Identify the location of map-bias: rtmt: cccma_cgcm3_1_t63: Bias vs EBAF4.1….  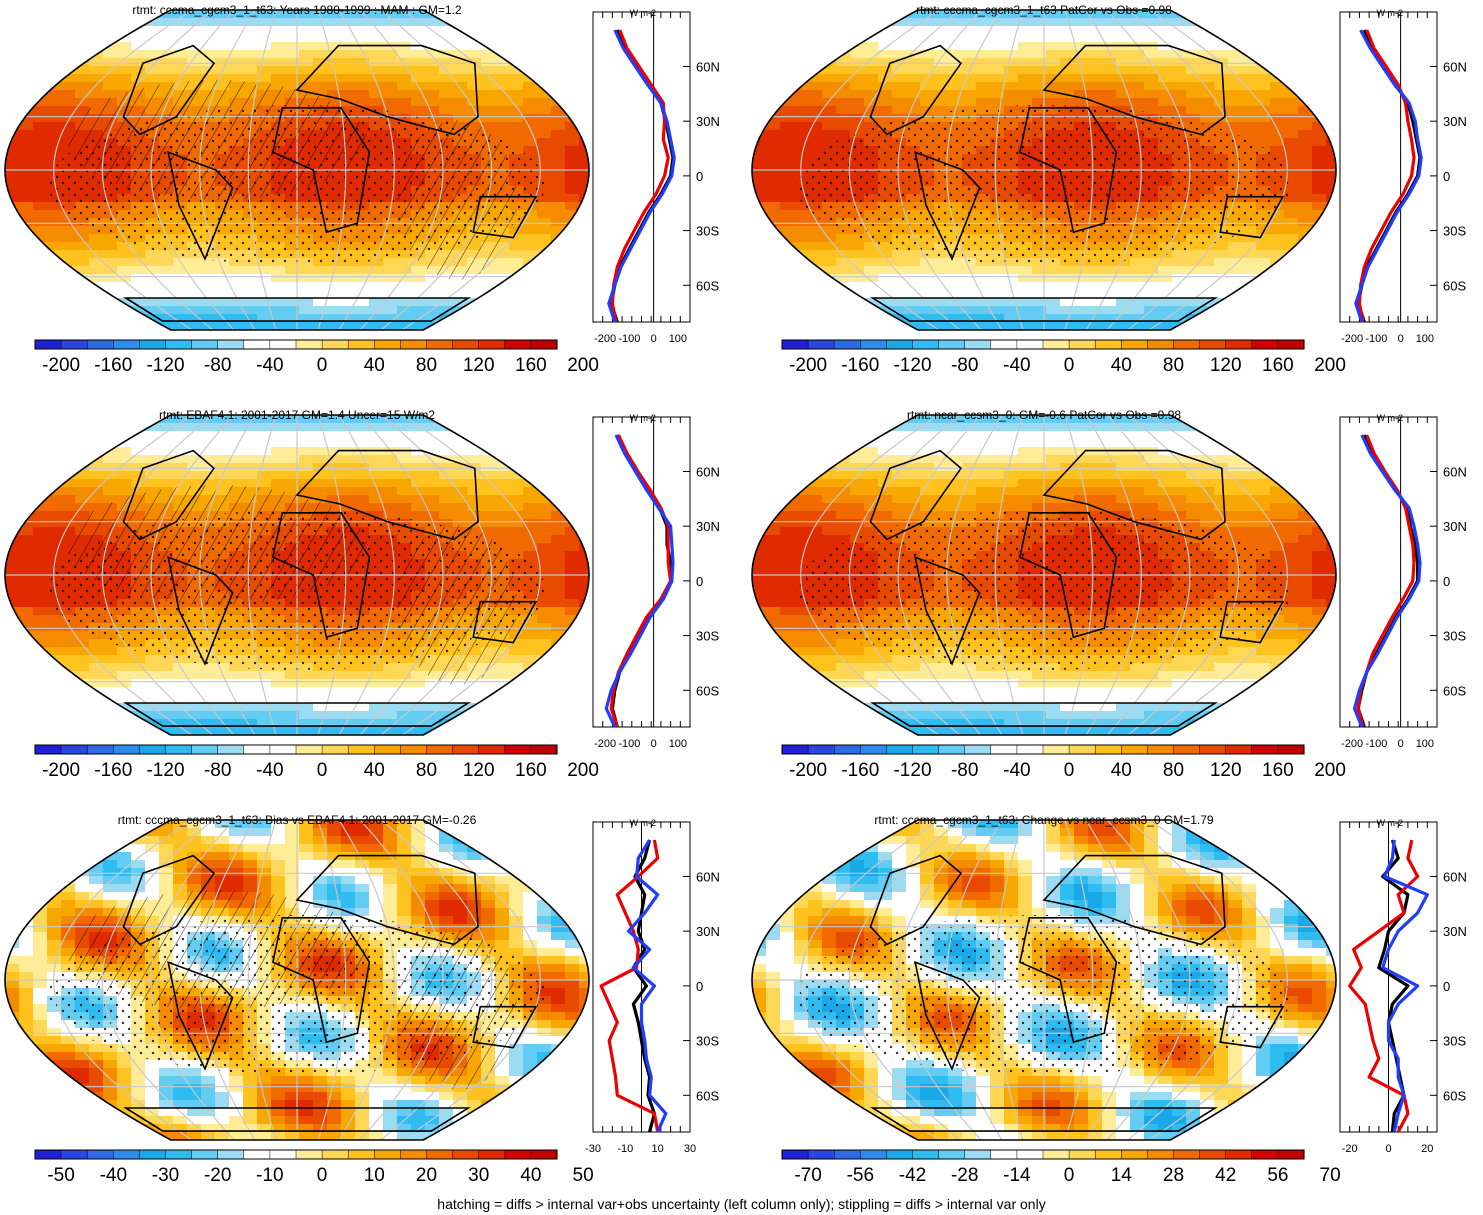
(297, 977).